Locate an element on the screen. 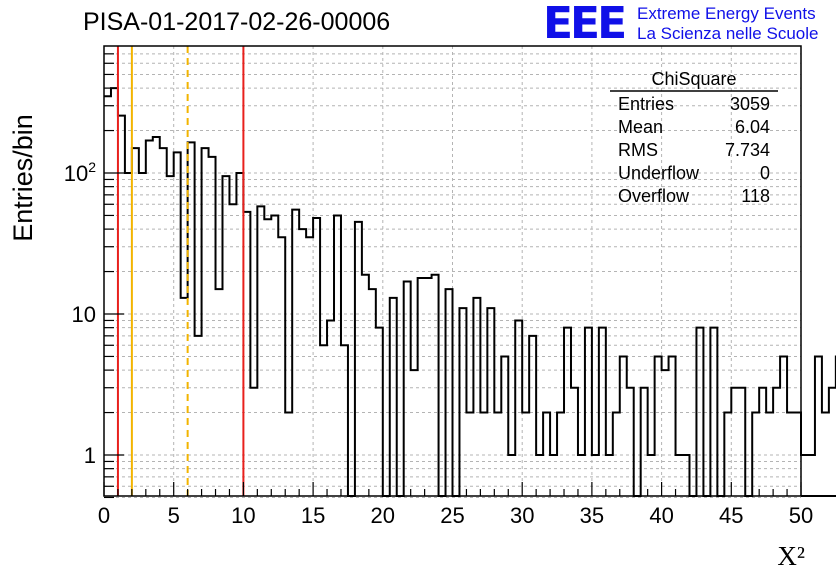  x-axis-label: X² is located at coordinates (791, 556).